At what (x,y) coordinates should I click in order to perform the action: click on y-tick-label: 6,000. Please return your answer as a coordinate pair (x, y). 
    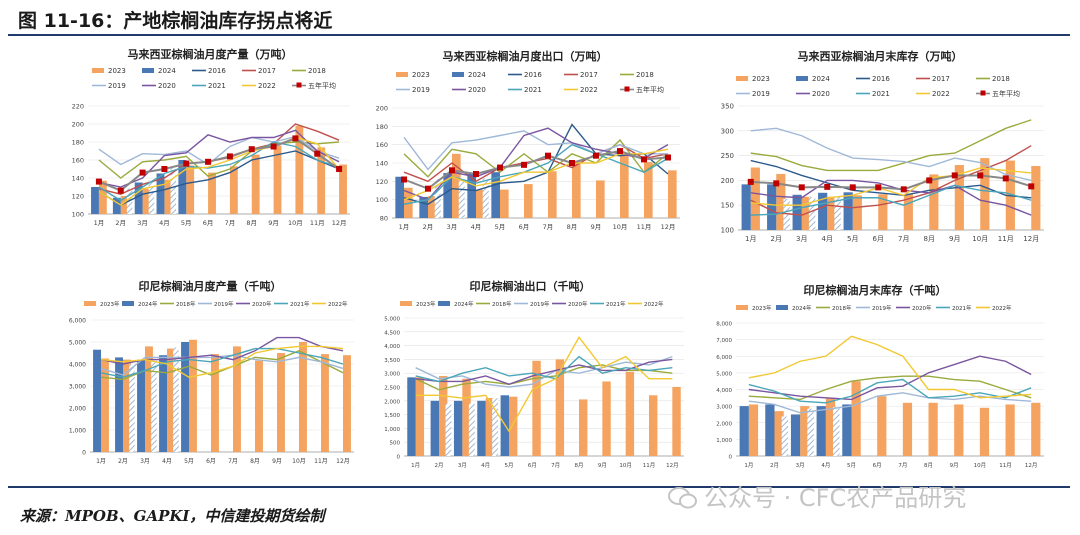
    Looking at the image, I should click on (724, 358).